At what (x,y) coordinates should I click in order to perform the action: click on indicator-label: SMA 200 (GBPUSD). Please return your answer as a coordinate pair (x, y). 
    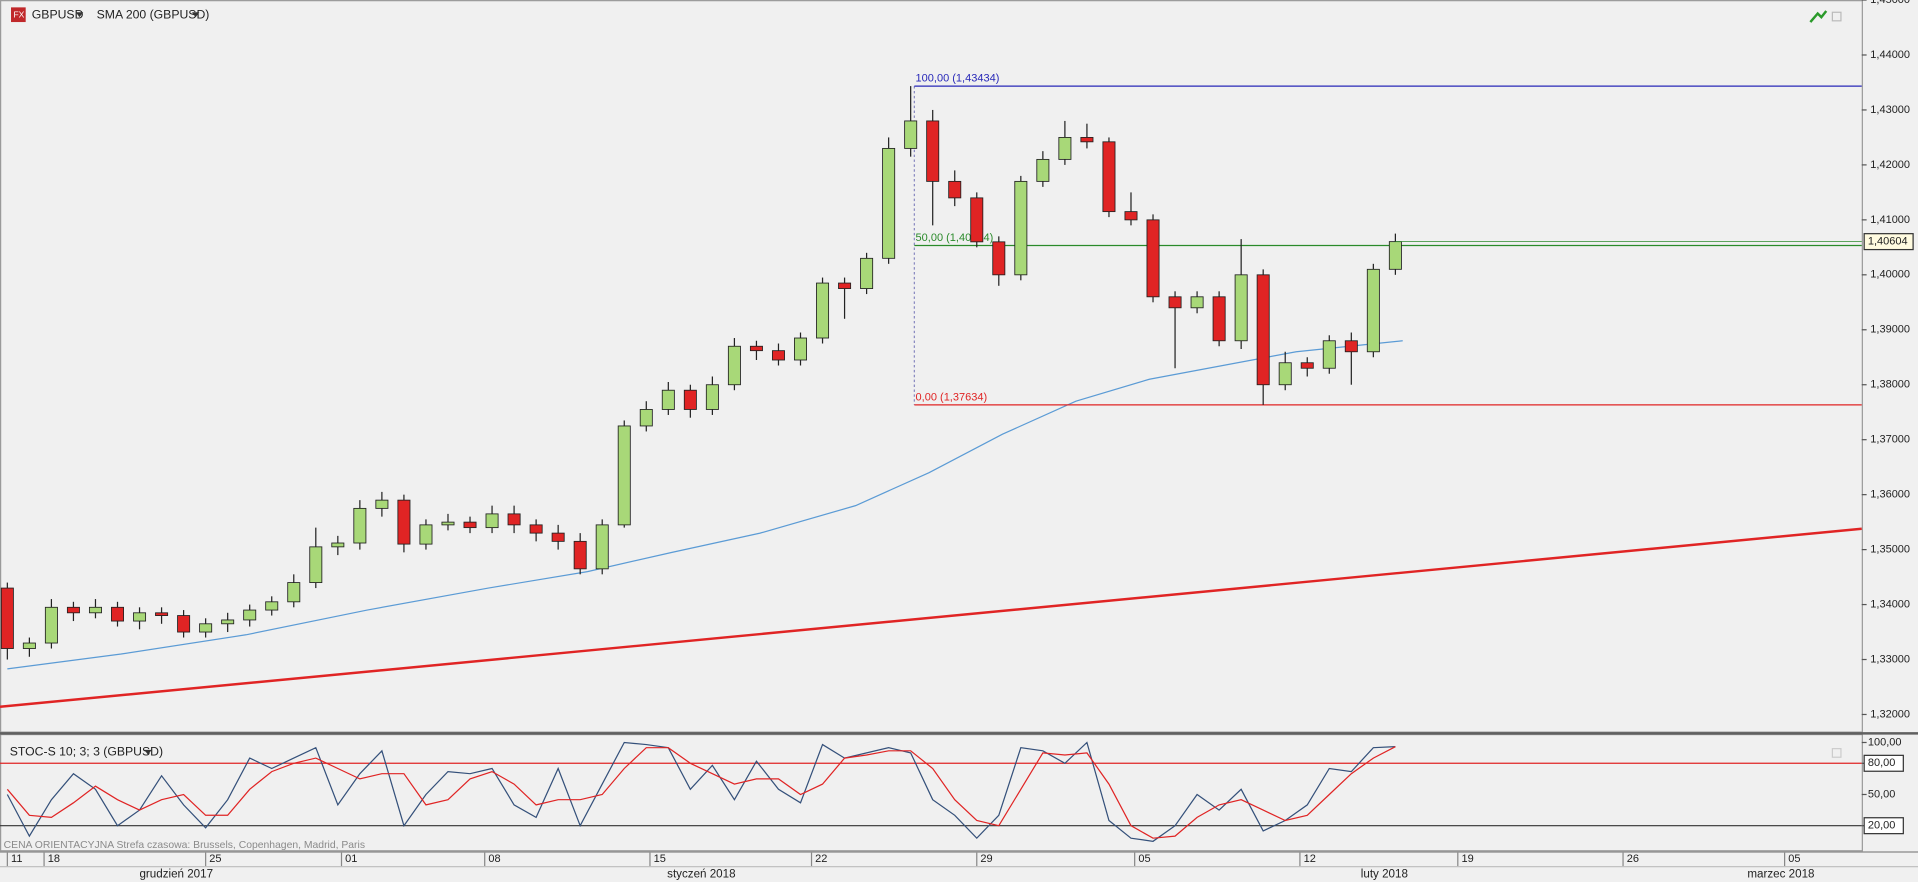
    Looking at the image, I should click on (153, 15).